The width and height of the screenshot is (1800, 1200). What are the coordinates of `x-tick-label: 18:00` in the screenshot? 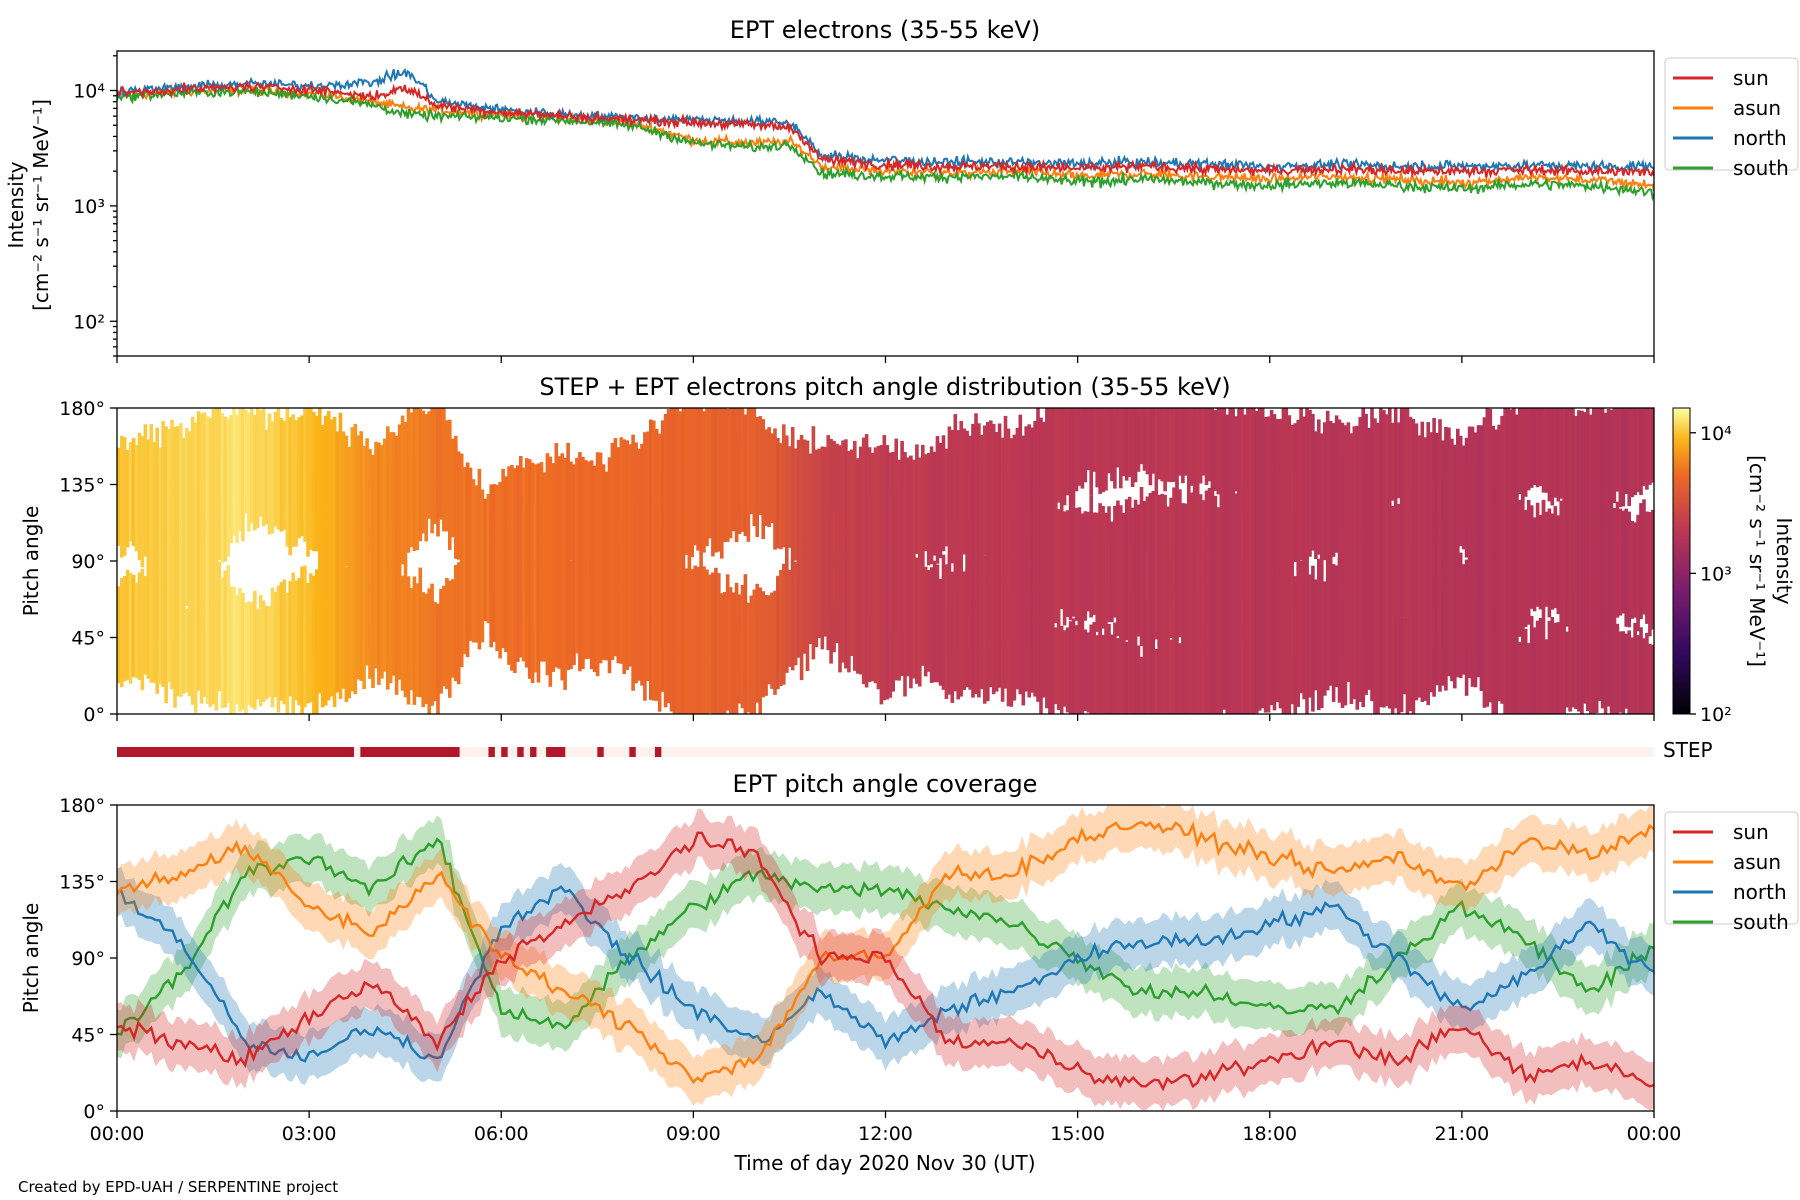 It's located at (1269, 1134).